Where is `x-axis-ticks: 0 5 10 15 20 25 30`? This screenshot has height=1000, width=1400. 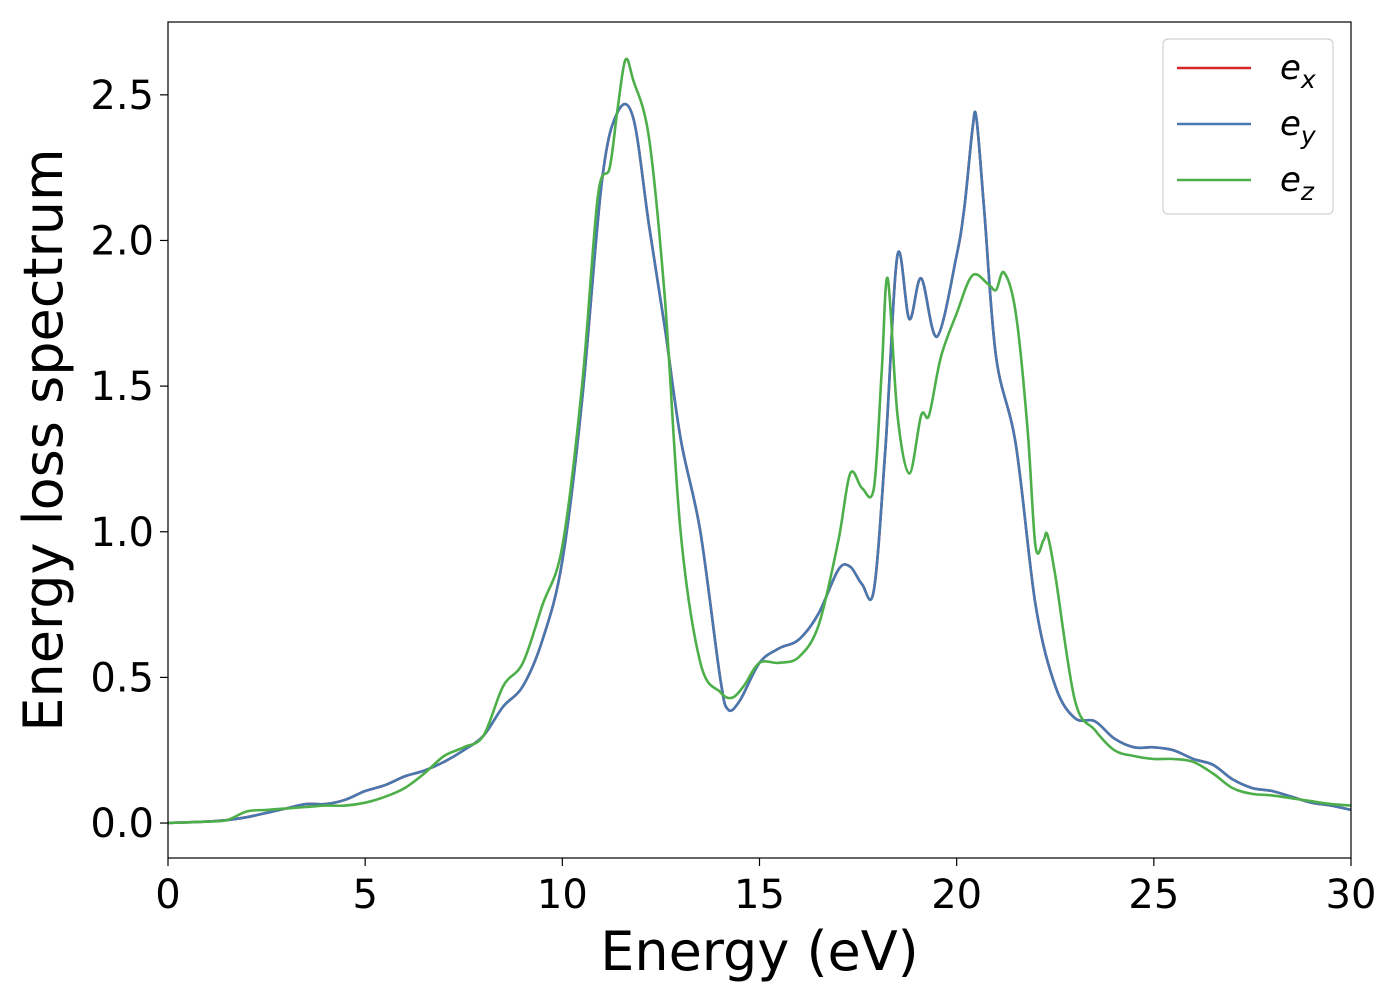 x-axis-ticks: 0 5 10 15 20 25 30 is located at coordinates (765, 888).